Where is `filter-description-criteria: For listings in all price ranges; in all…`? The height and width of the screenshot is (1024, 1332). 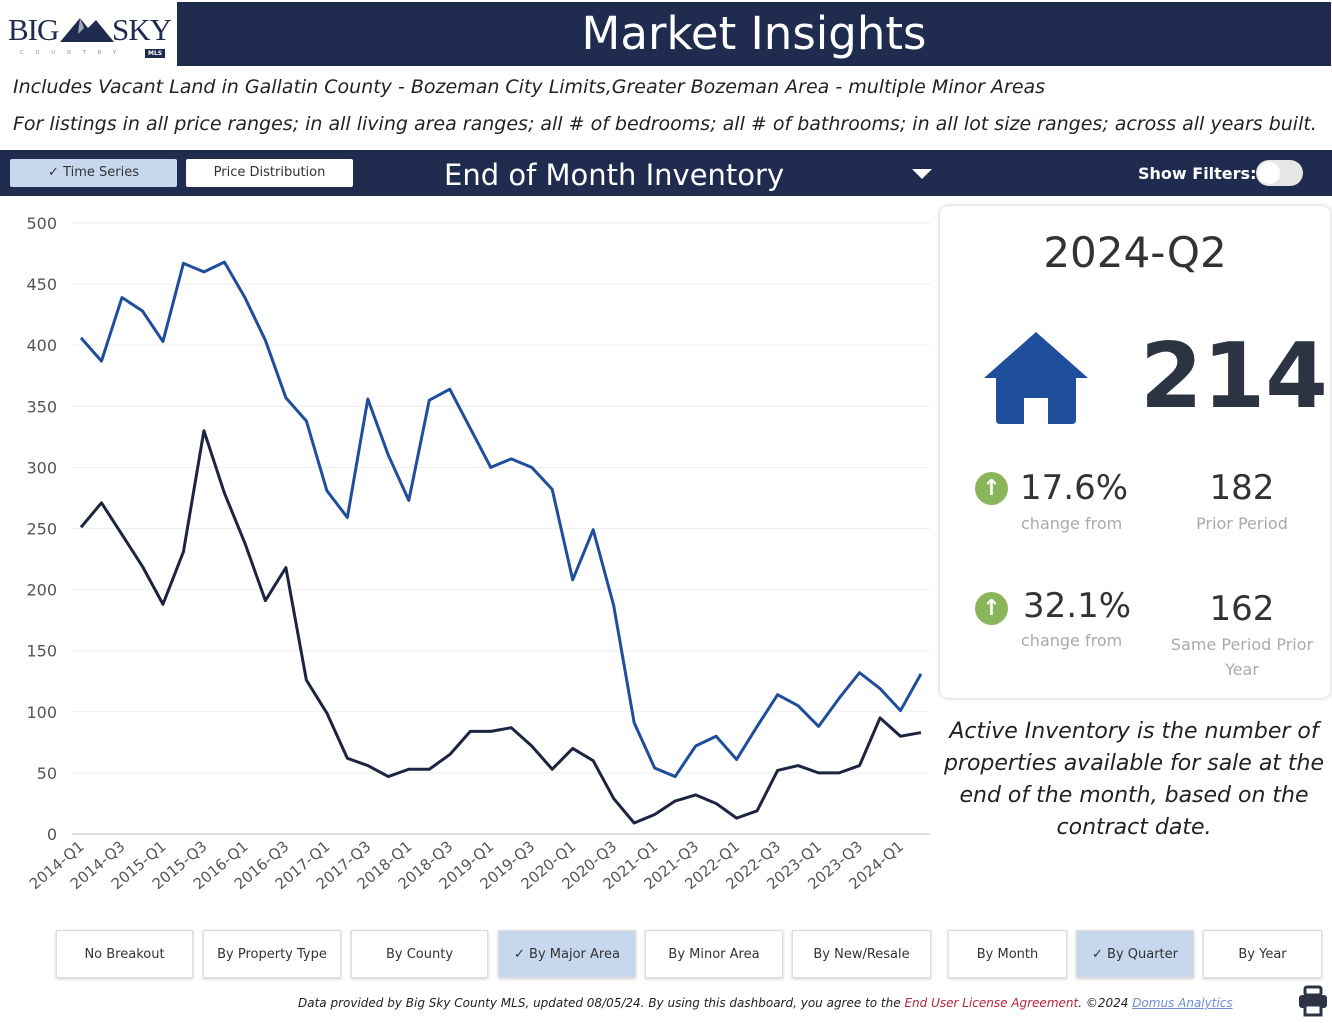 filter-description-criteria: For listings in all price ranges; in all… is located at coordinates (665, 124).